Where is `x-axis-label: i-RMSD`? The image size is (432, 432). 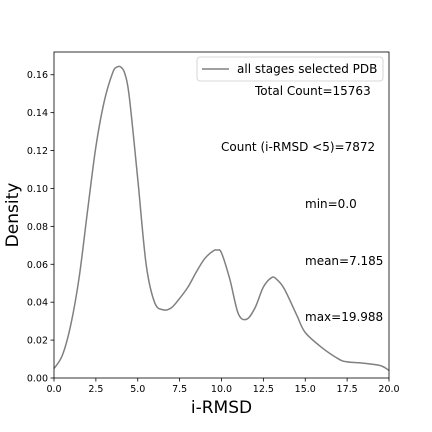 x-axis-label: i-RMSD is located at coordinates (221, 408).